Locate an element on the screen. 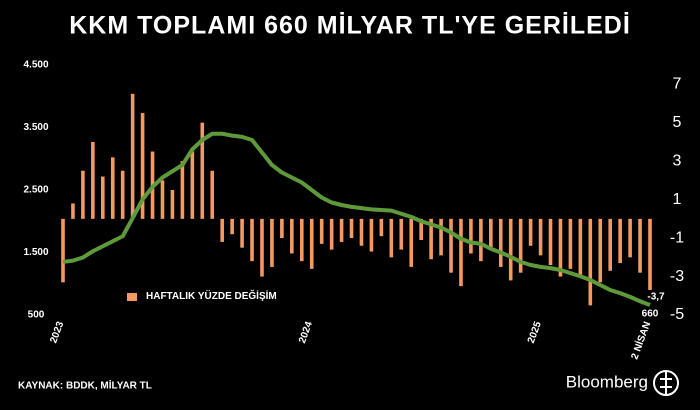 This screenshot has height=410, width=700. y-tick-label: 4.500 is located at coordinates (35, 65).